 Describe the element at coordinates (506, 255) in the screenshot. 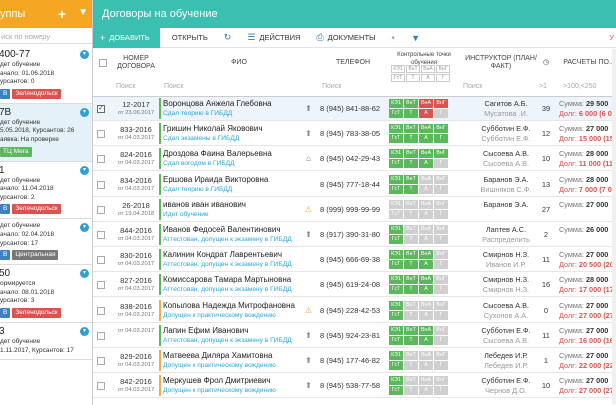

I see `instructor-plan: Смирнов Н.З.` at that location.